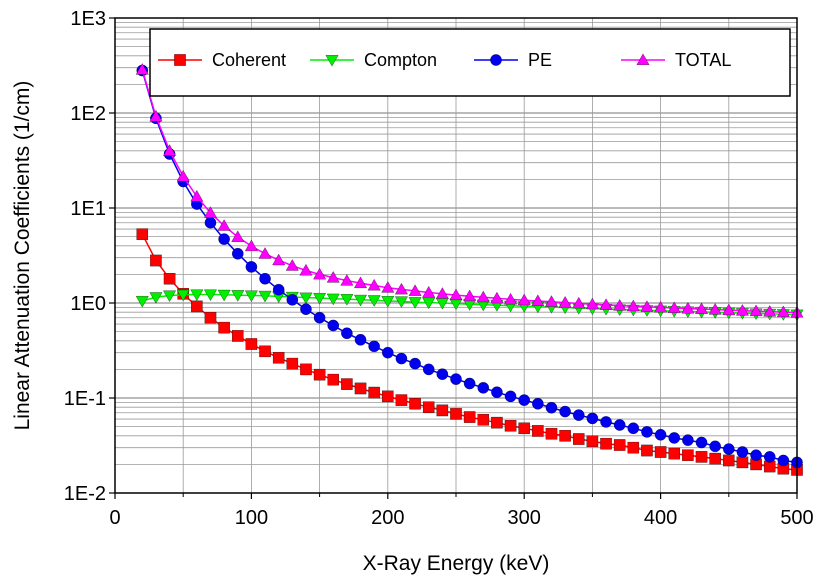 This screenshot has width=818, height=576. What do you see at coordinates (470, 62) in the screenshot?
I see `legend: Coherent Compton PE TOTAL` at bounding box center [470, 62].